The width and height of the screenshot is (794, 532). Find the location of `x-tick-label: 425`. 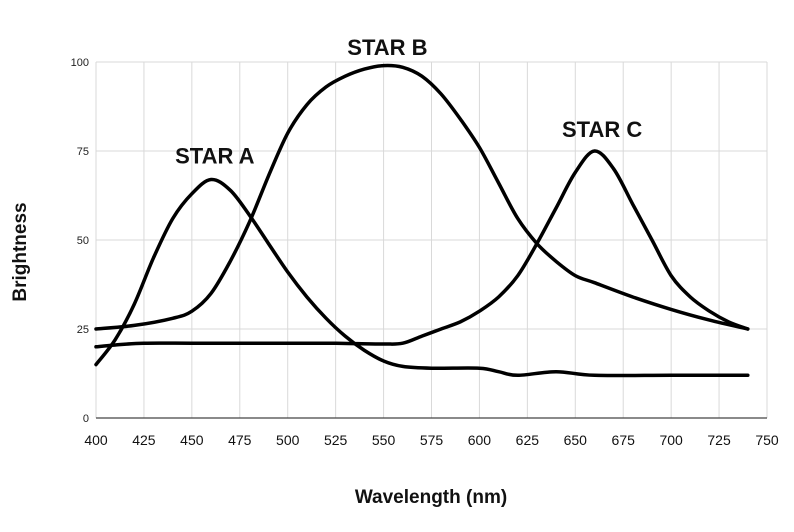

x-tick-label: 425 is located at coordinates (144, 440).